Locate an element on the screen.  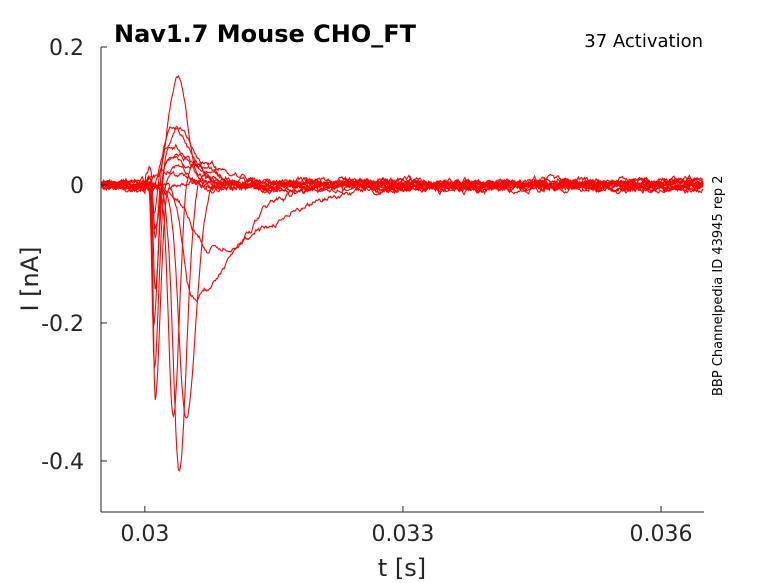
y-tick-label: 0 is located at coordinates (77, 186).